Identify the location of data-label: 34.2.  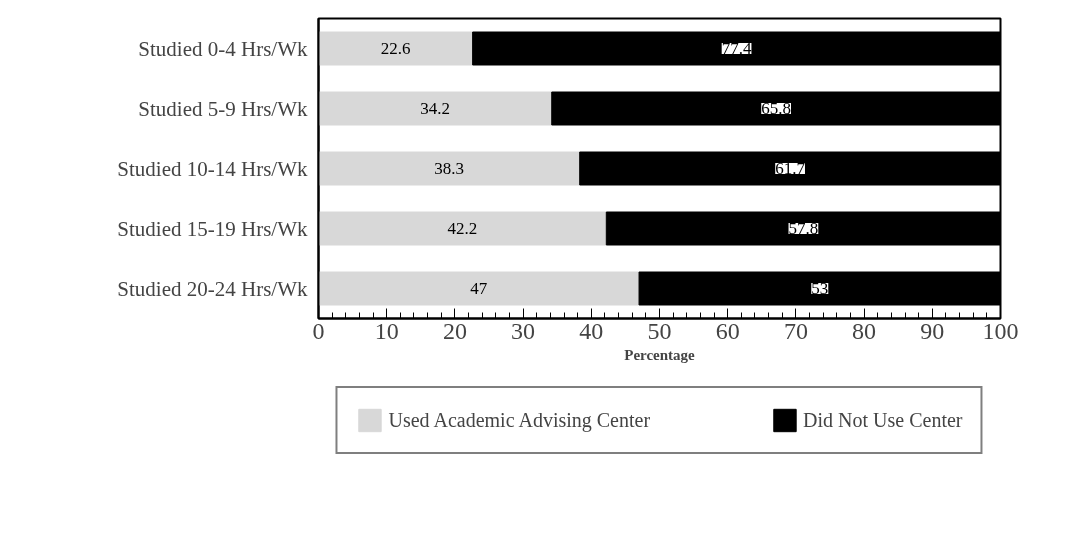
(435, 108).